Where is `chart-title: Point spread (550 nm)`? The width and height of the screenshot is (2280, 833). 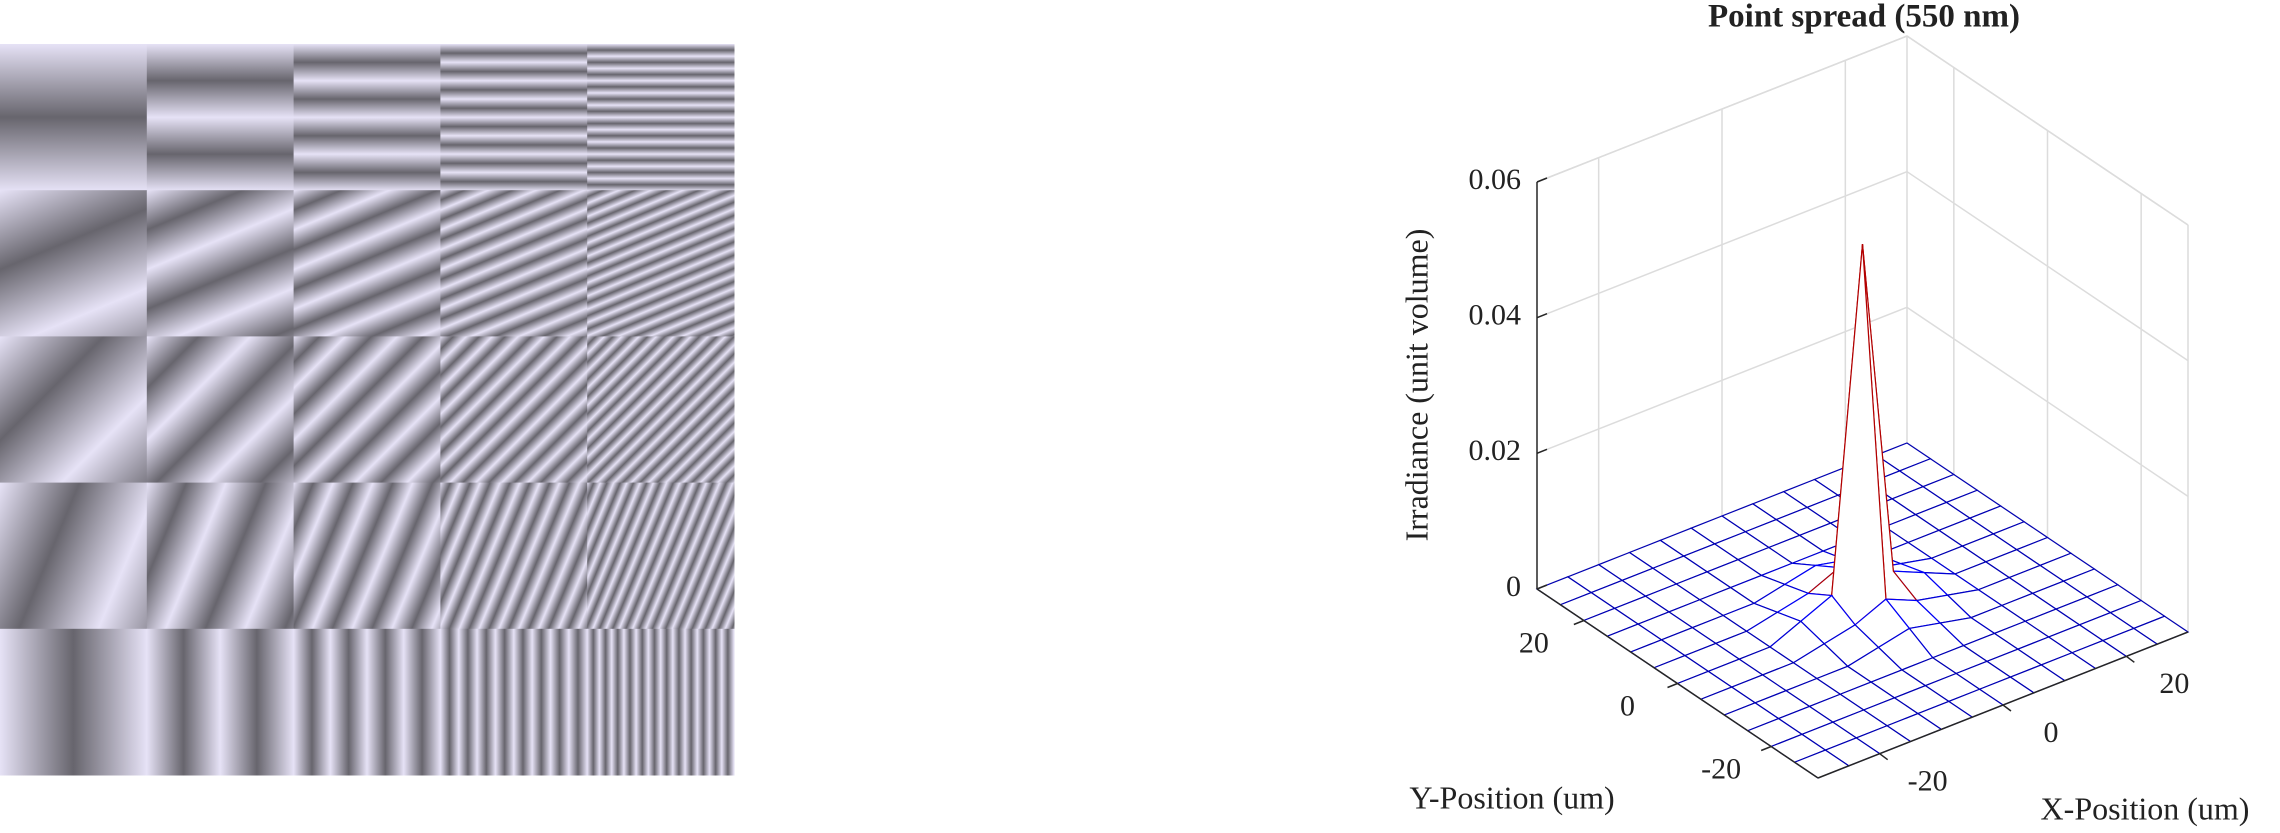
chart-title: Point spread (550 nm) is located at coordinates (1864, 17).